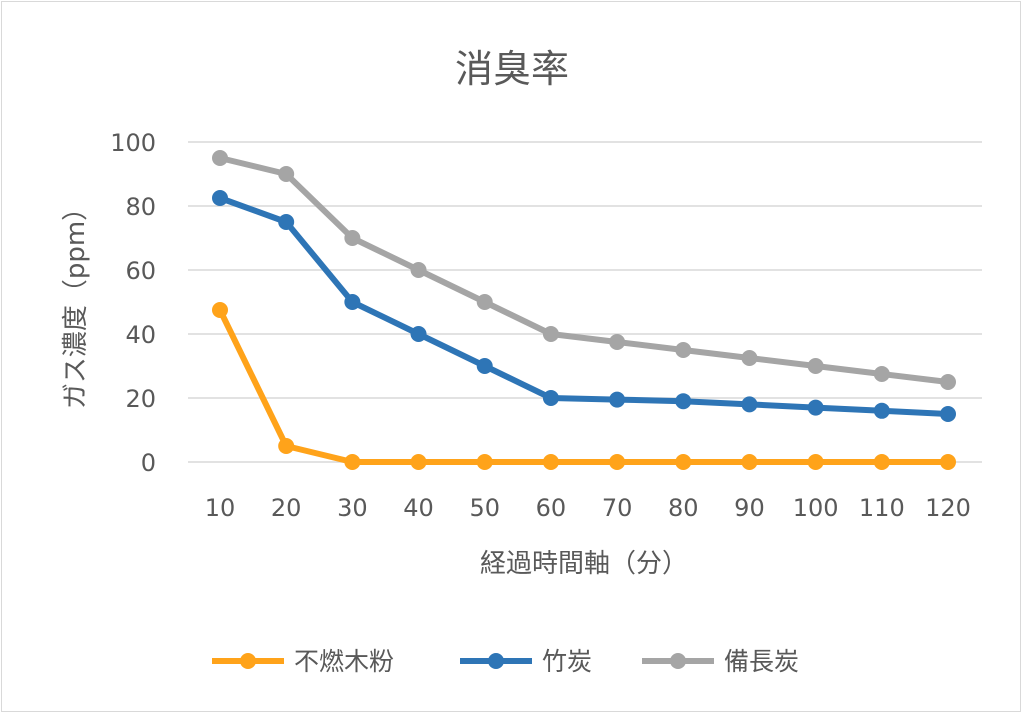 The image size is (1024, 715). I want to click on x-axis-label: 経過時間軸（分）, so click(584, 564).